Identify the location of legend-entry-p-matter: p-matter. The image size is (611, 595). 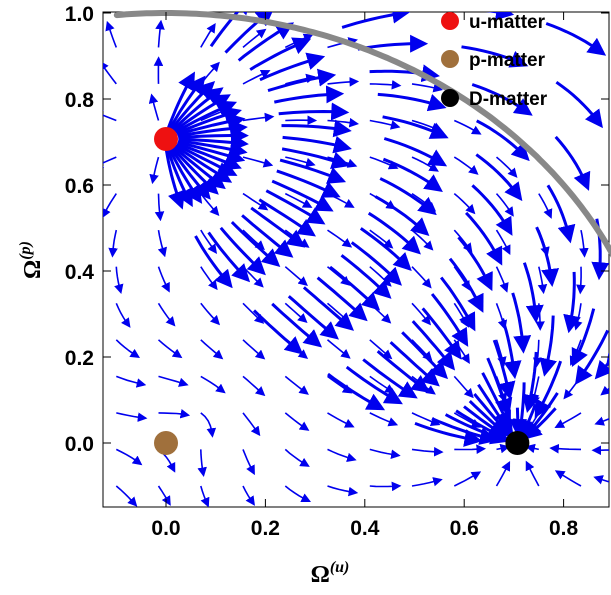
(493, 60).